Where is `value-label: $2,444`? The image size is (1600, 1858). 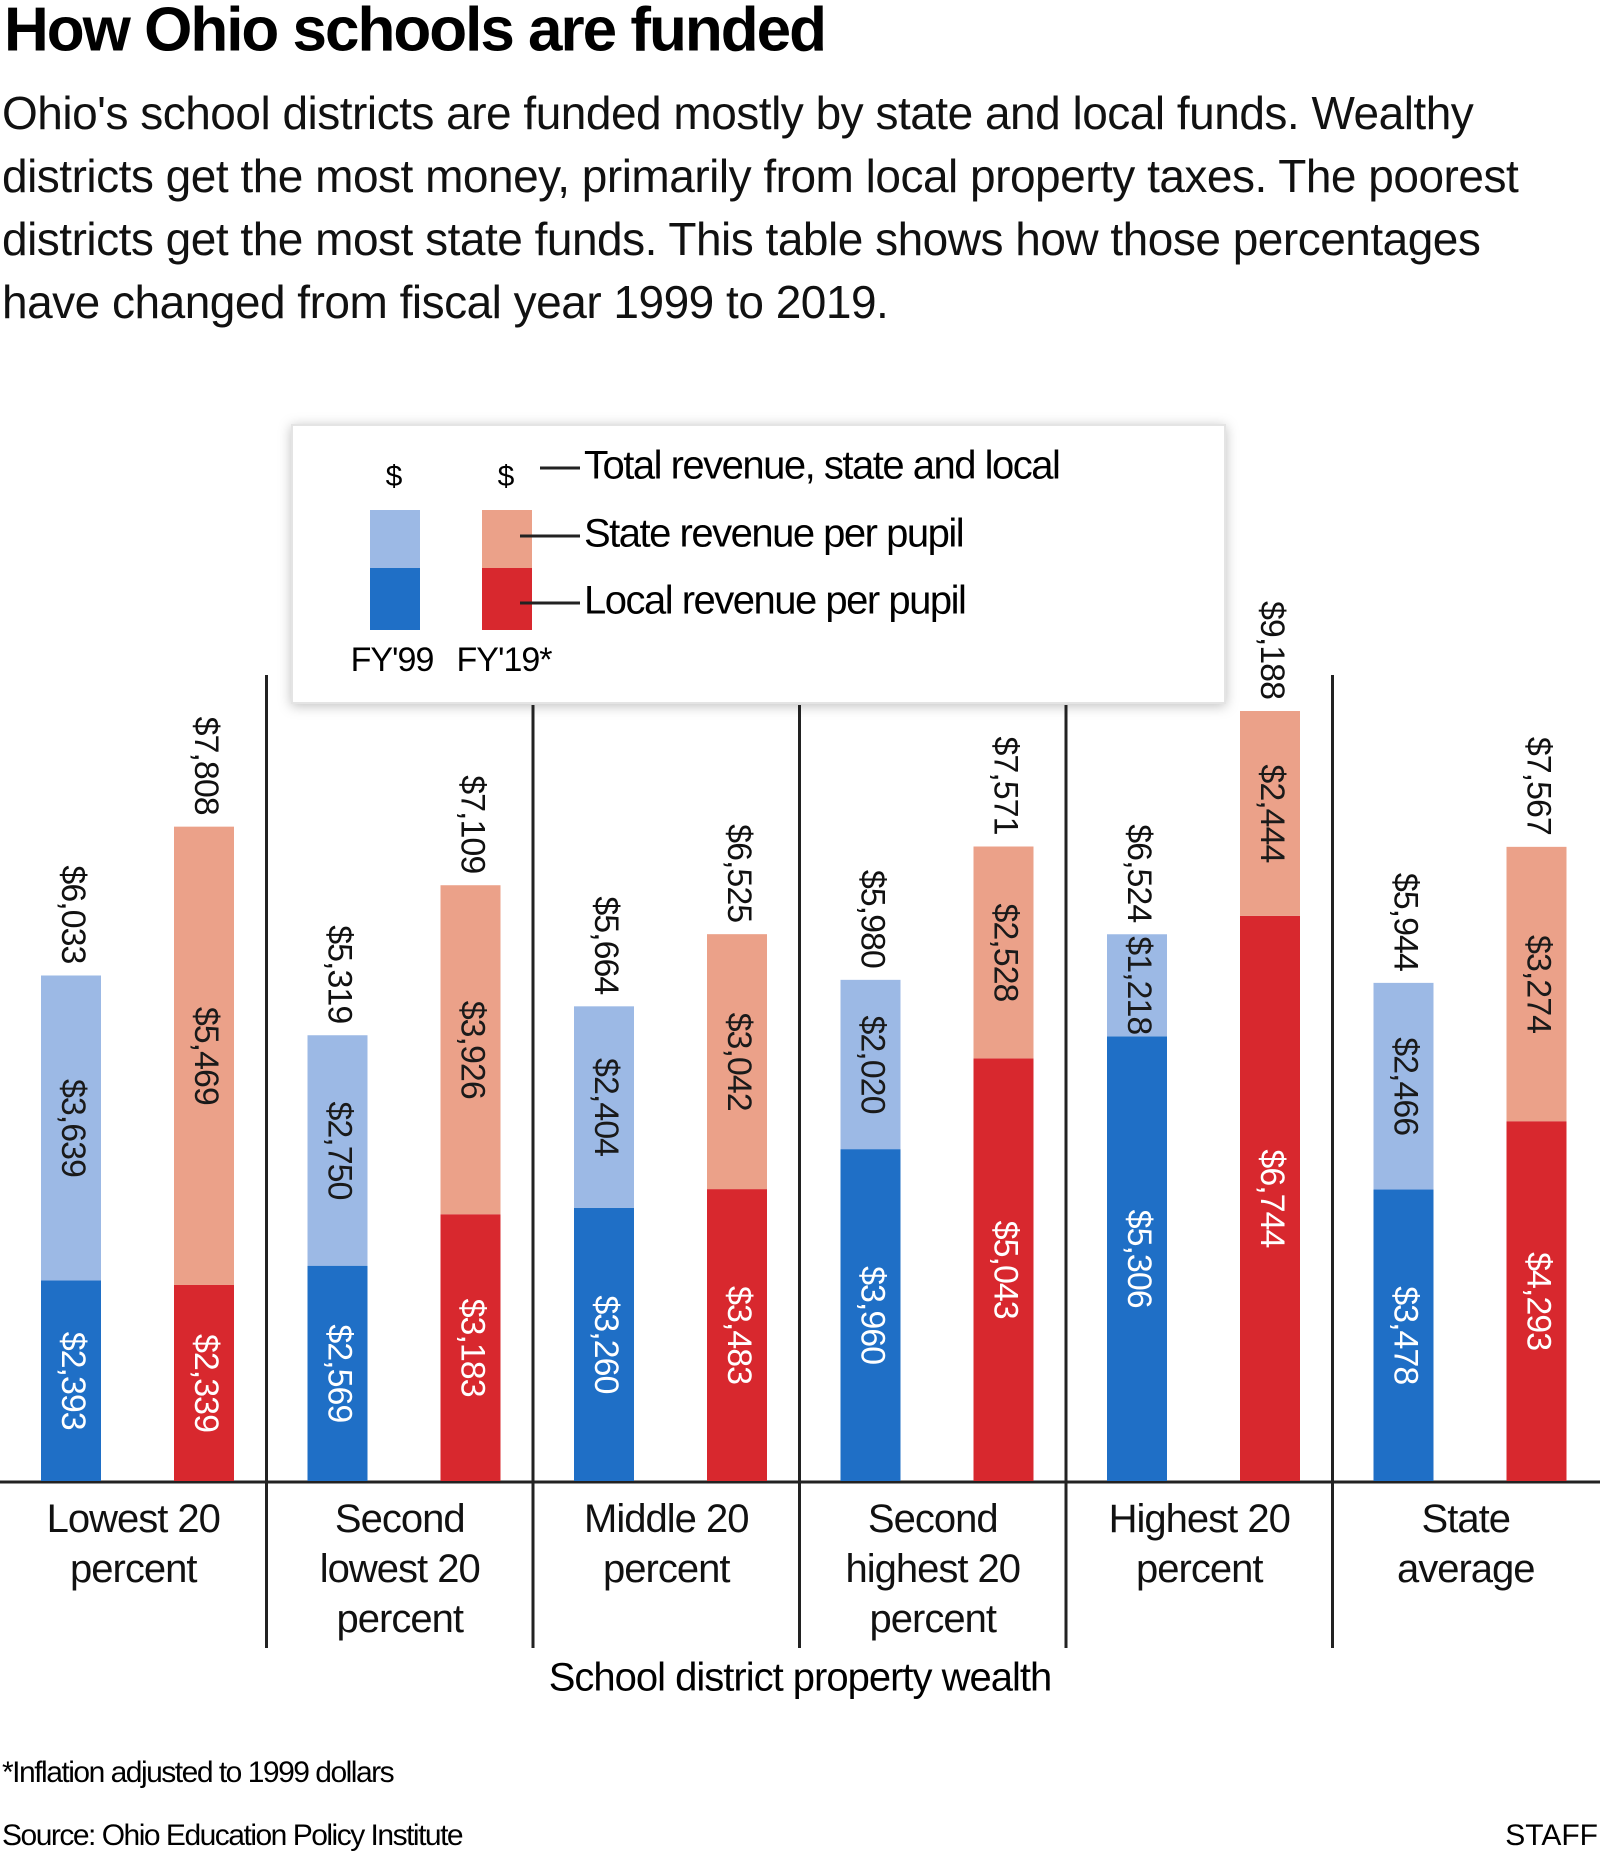 value-label: $2,444 is located at coordinates (1272, 813).